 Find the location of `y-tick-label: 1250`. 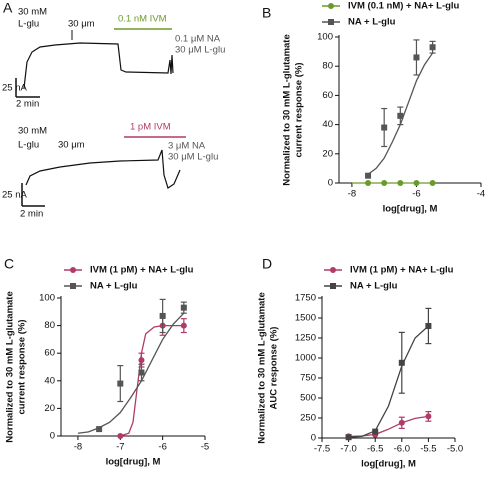

y-tick-label: 1250 is located at coordinates (305, 338).